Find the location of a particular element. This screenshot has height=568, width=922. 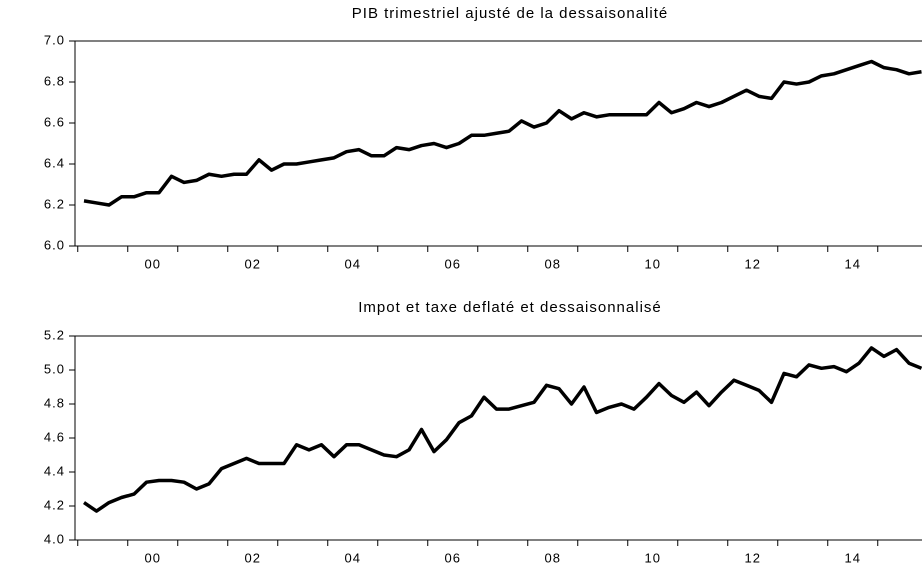

y-tick-label: 6.0 is located at coordinates (54, 244).